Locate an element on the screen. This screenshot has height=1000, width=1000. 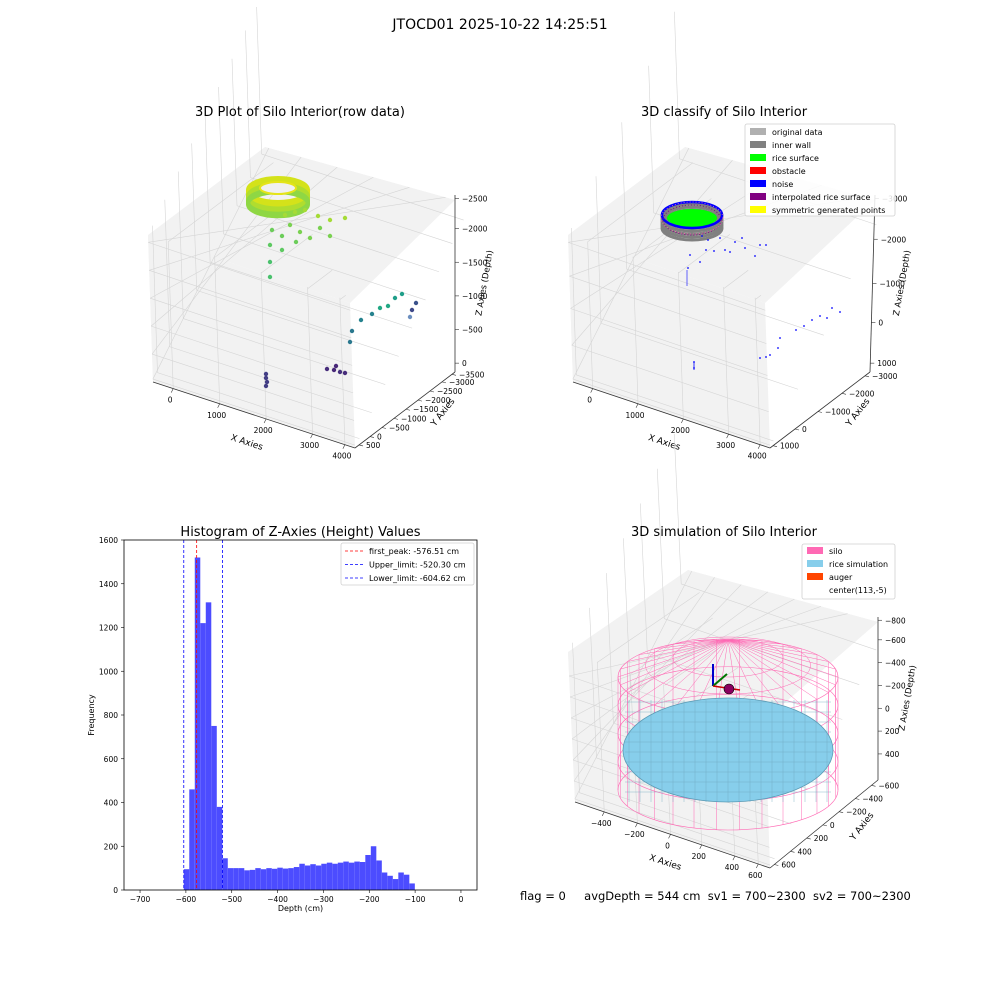
z-tick-label: 200 is located at coordinates (892, 731).